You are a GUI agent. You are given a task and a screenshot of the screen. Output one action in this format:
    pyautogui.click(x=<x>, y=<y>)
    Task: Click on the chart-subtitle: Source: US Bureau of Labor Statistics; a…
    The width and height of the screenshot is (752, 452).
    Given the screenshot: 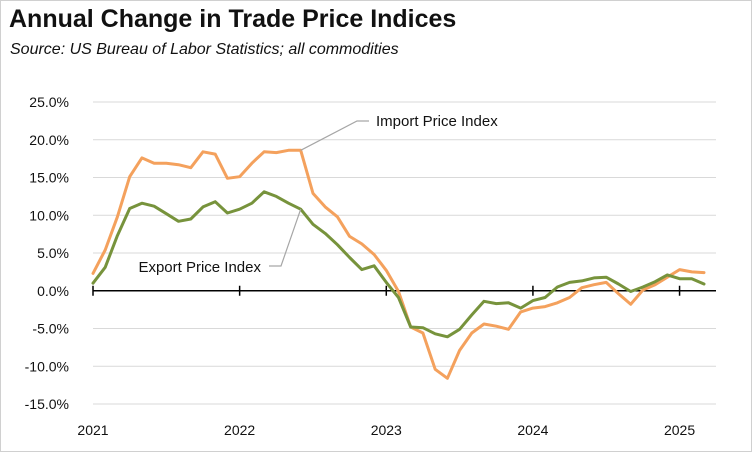 What is the action you would take?
    pyautogui.click(x=204, y=49)
    